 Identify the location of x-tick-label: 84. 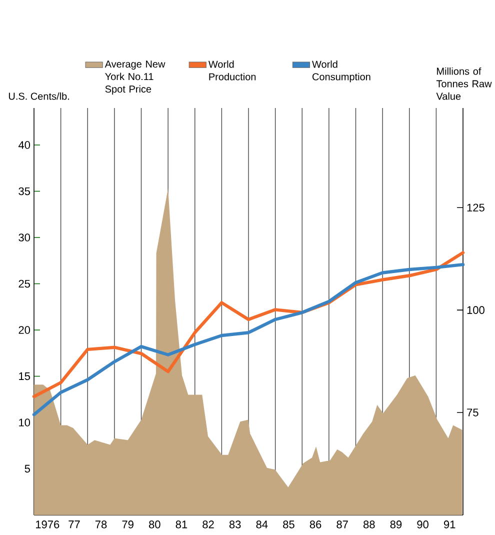
(262, 524).